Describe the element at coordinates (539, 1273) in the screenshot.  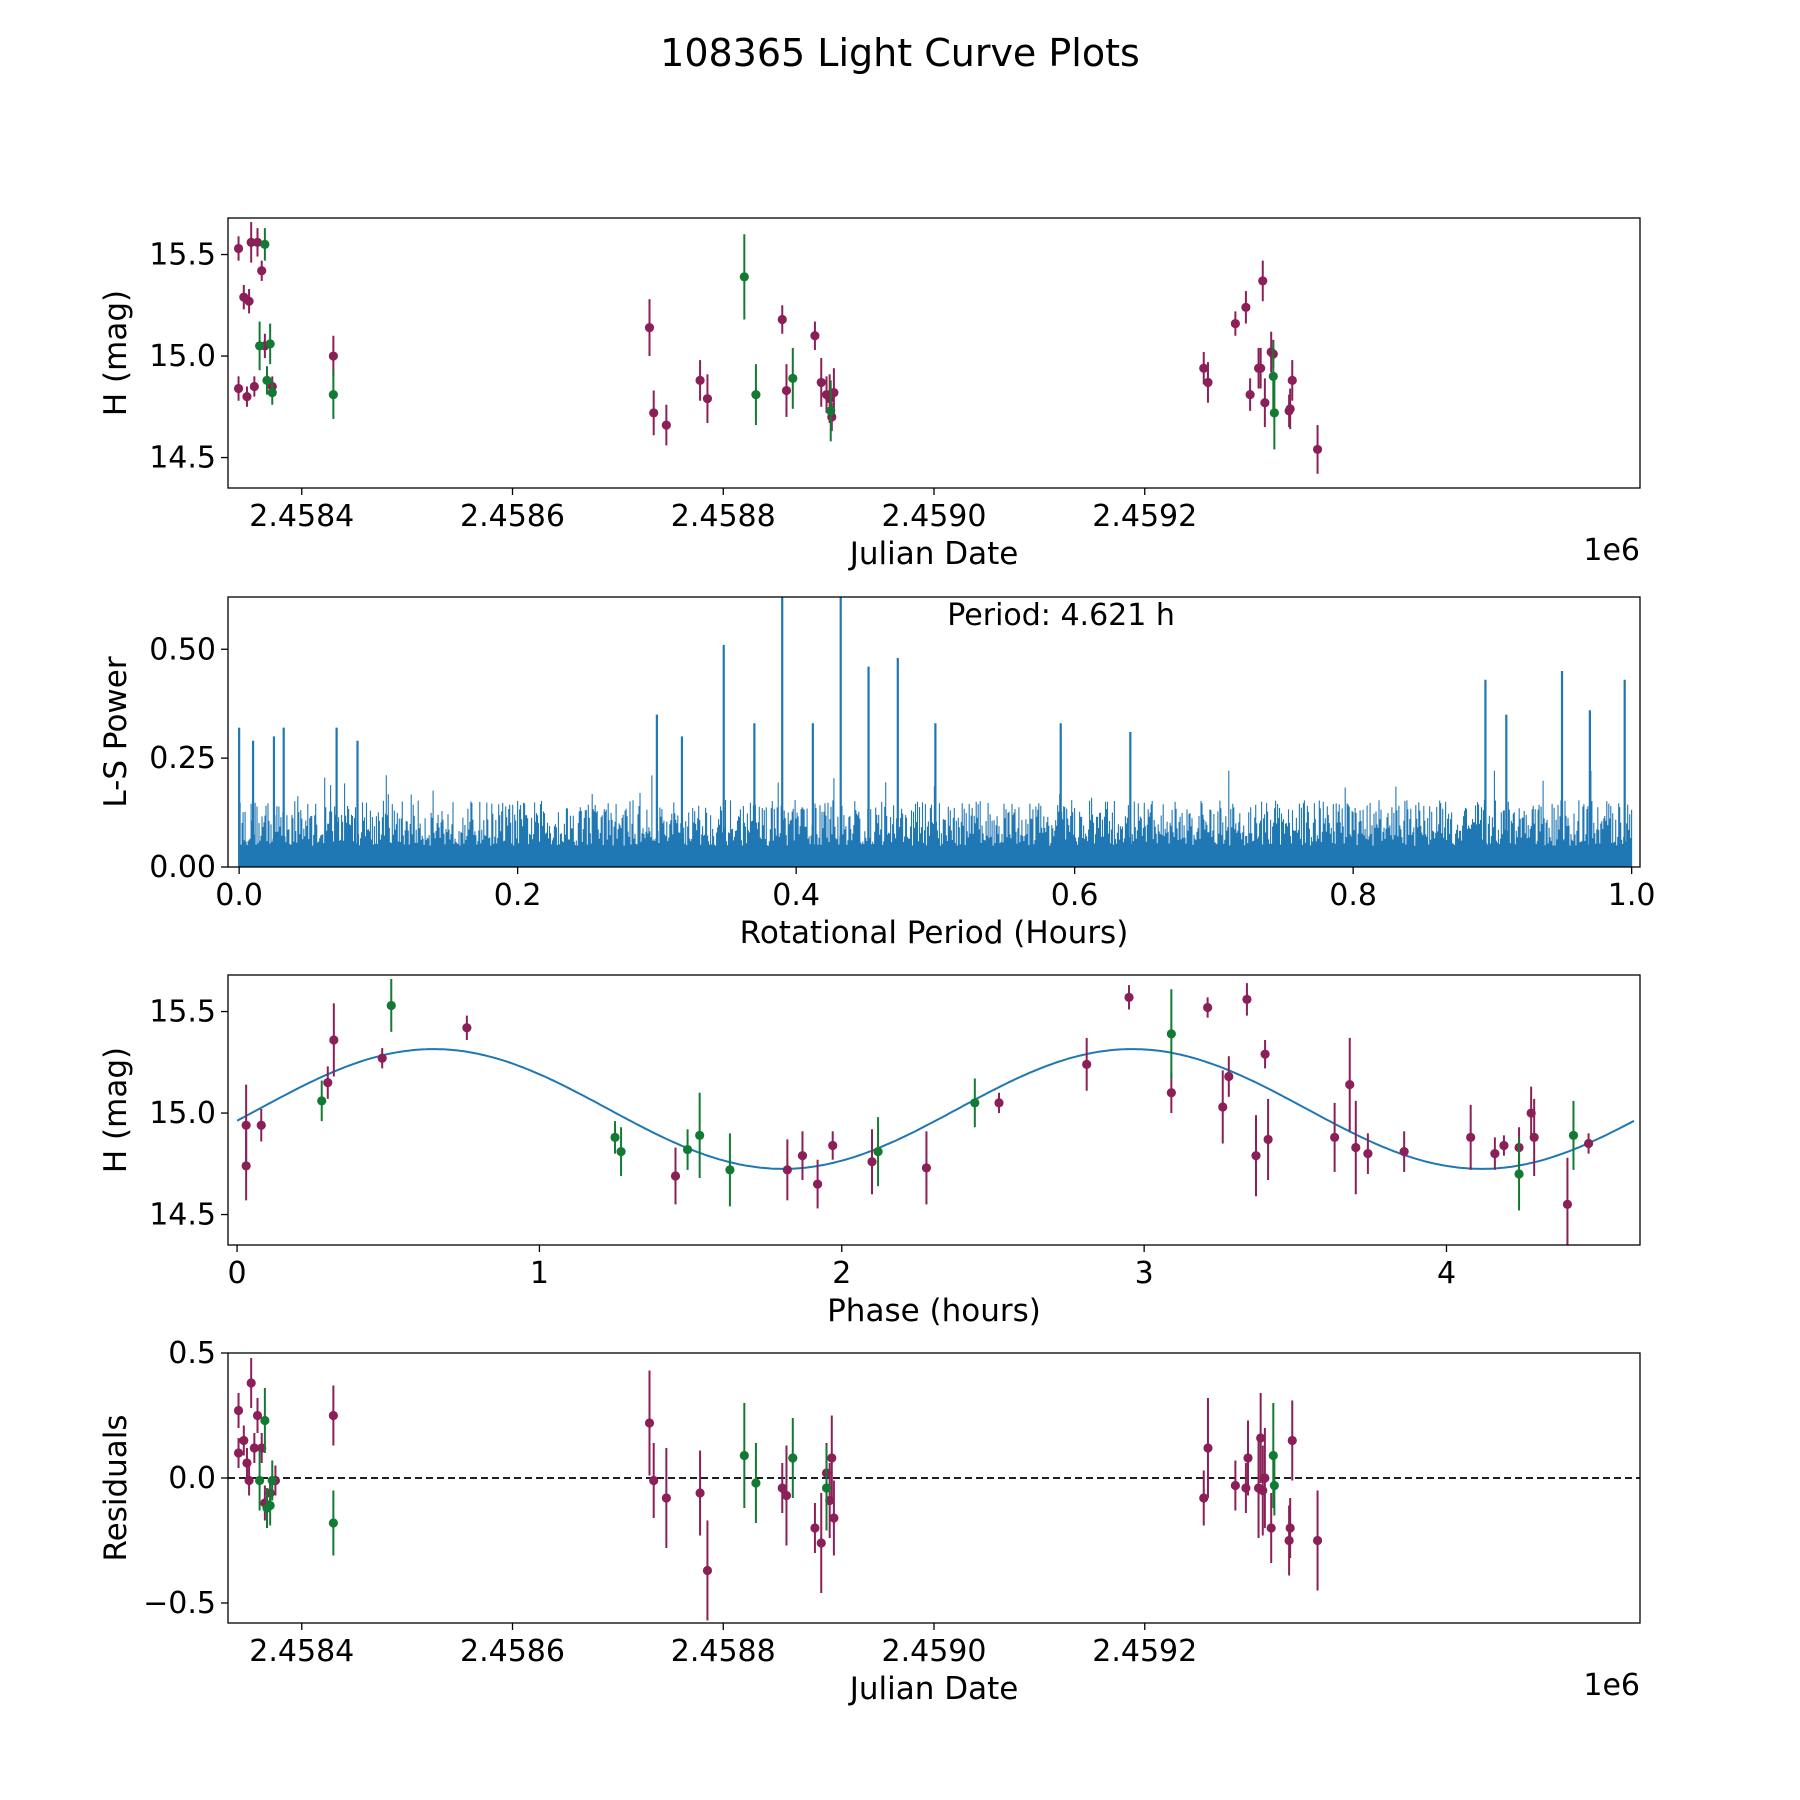
I see `x-tick-label: 1` at that location.